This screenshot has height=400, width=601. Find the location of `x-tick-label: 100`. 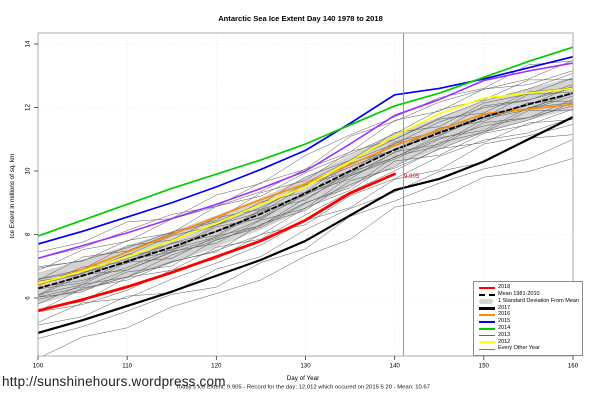

x-tick-label: 100 is located at coordinates (38, 366).